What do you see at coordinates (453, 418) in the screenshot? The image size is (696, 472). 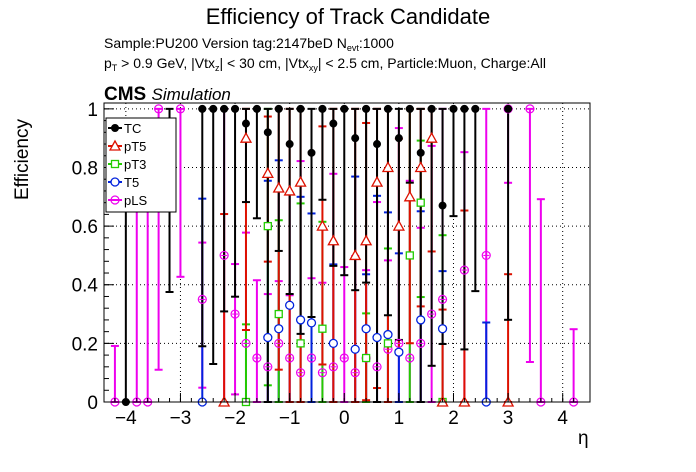 I see `x-tick-label: 2` at bounding box center [453, 418].